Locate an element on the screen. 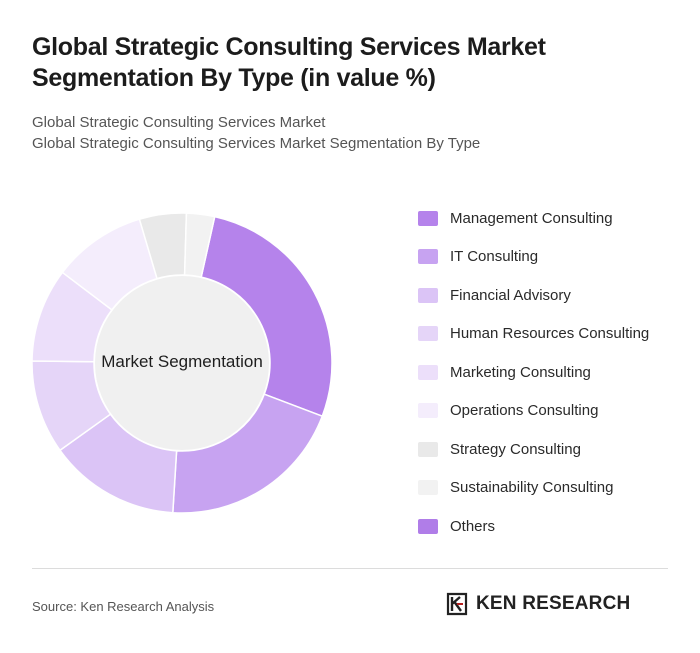  legend-label: Marketing Consulting is located at coordinates (520, 372).